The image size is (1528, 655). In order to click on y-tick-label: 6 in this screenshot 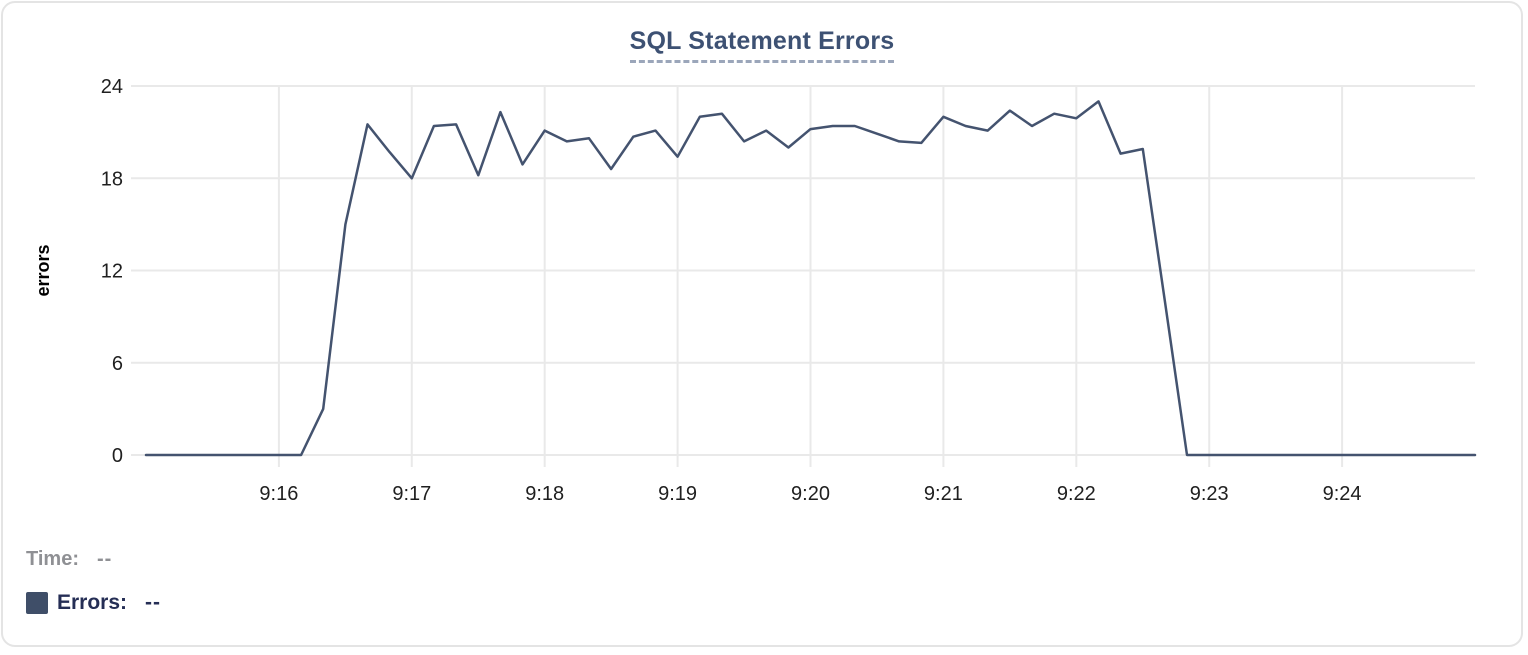, I will do `click(117, 364)`.